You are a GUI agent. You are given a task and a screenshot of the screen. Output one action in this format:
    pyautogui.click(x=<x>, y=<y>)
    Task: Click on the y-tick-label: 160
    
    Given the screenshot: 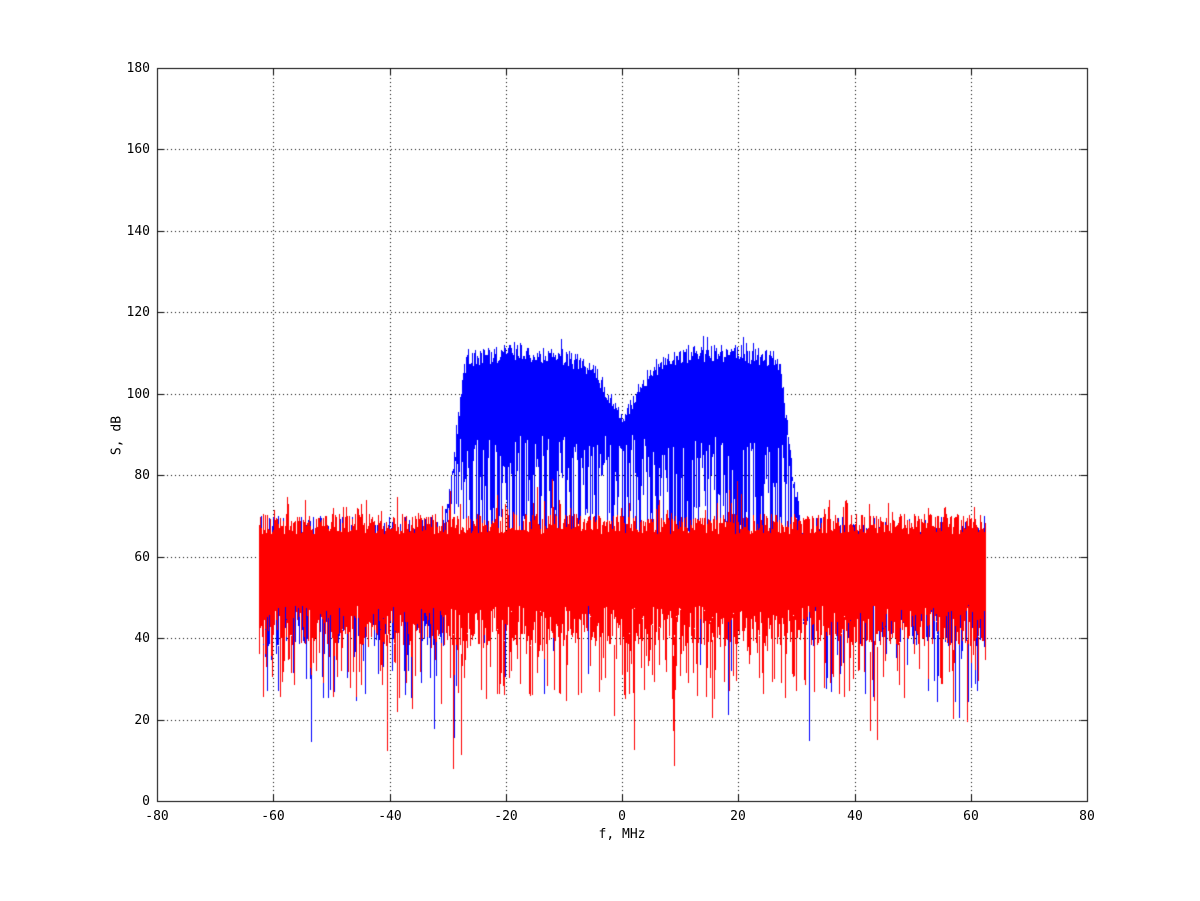 What is the action you would take?
    pyautogui.click(x=138, y=149)
    